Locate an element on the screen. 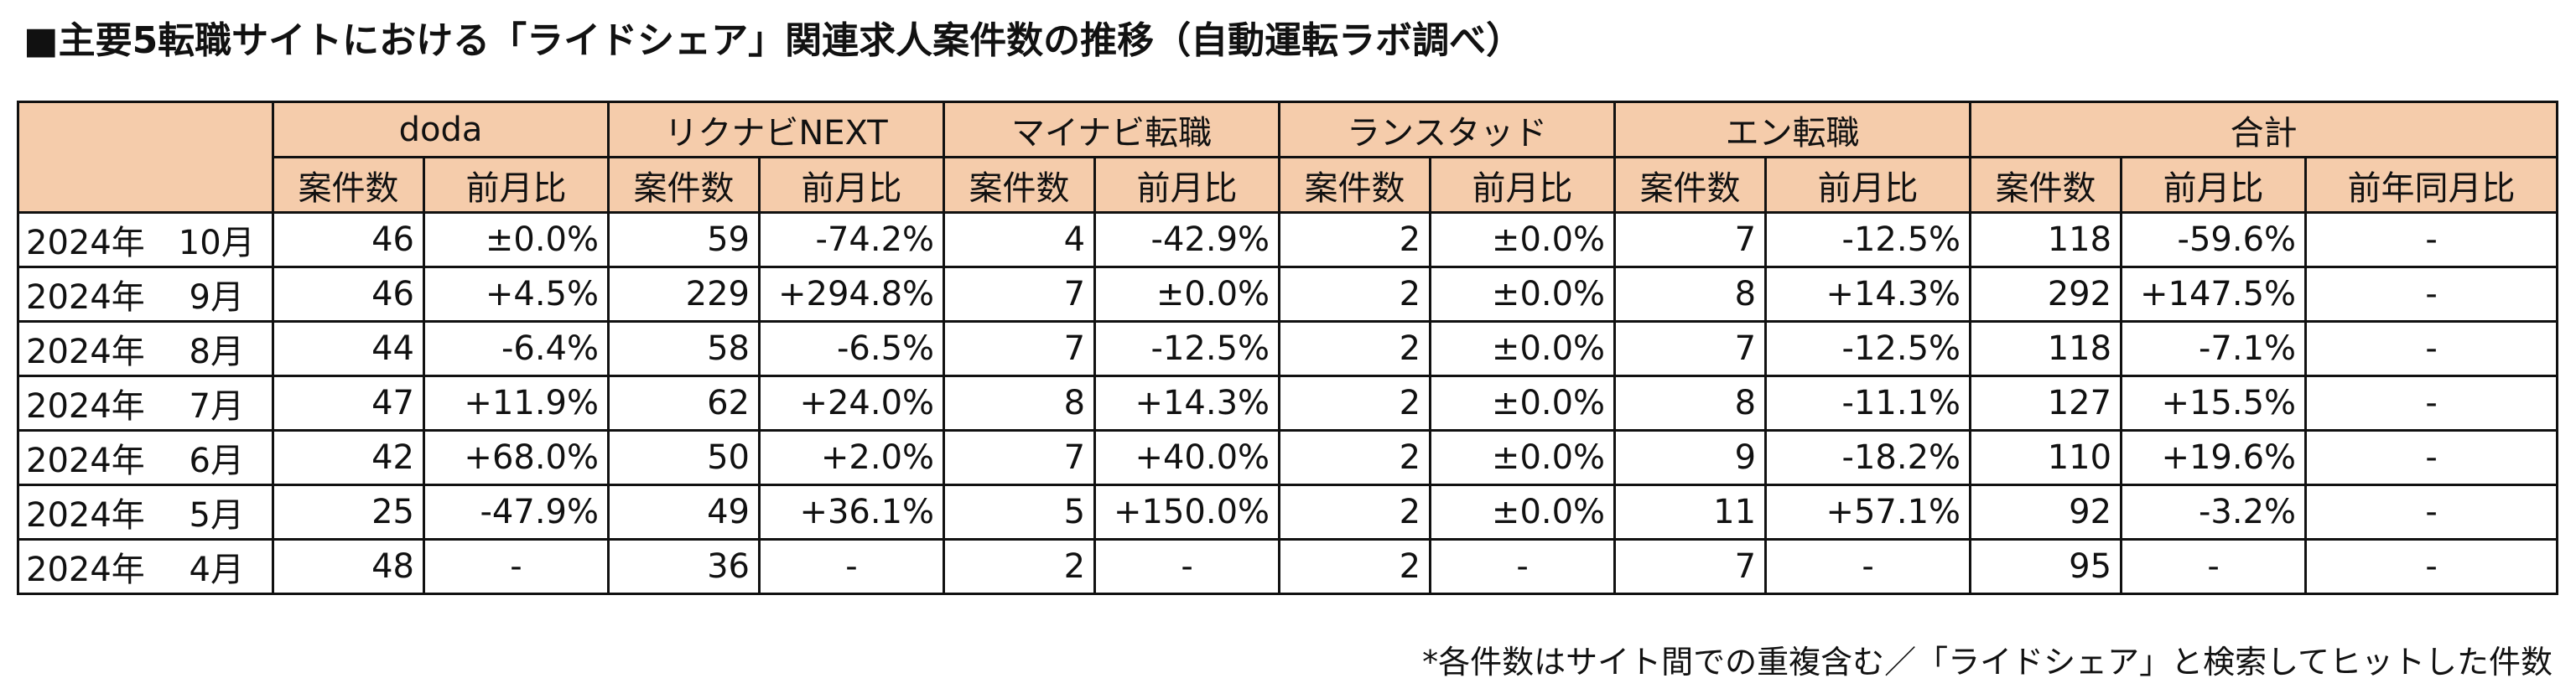 The image size is (2576, 699). table-cell-count: 58 is located at coordinates (684, 348).